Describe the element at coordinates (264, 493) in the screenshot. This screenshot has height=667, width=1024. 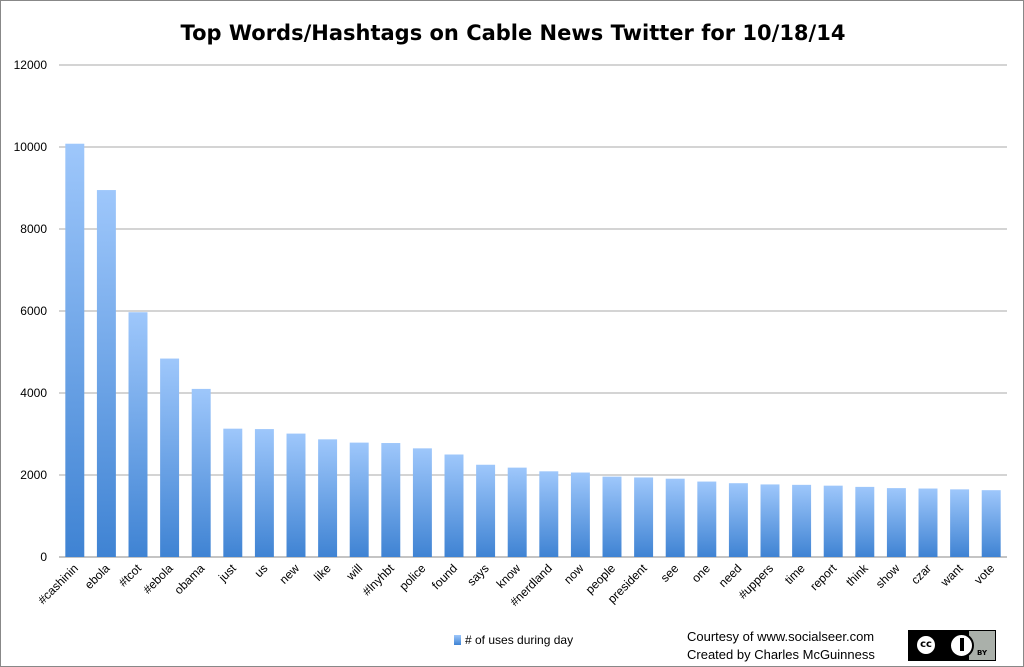
I see `bar-us` at that location.